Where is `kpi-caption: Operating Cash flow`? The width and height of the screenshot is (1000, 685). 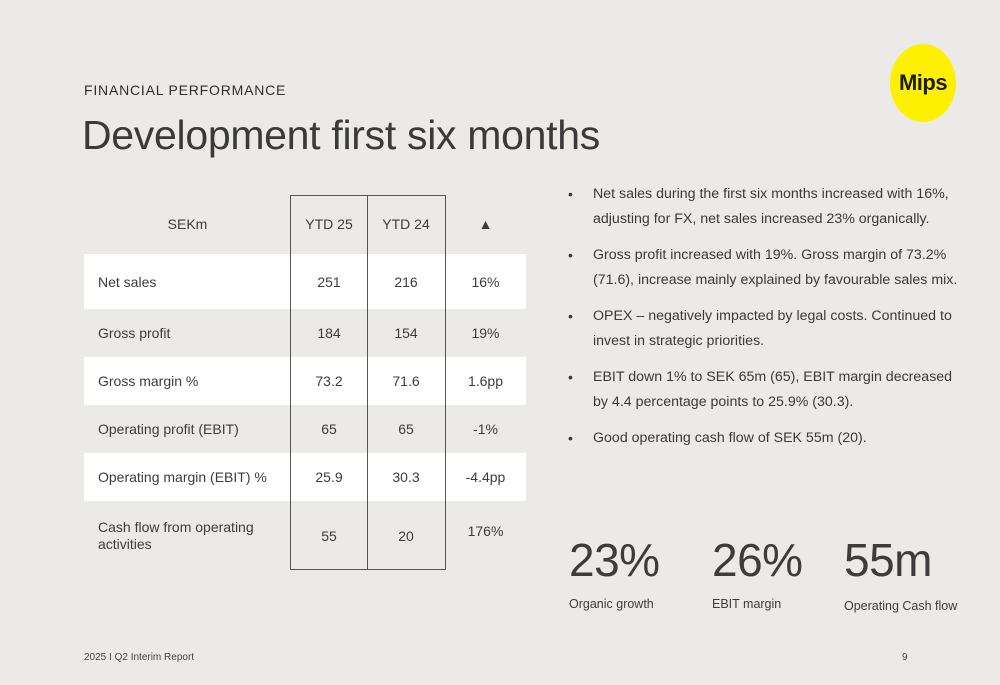 kpi-caption: Operating Cash flow is located at coordinates (901, 606).